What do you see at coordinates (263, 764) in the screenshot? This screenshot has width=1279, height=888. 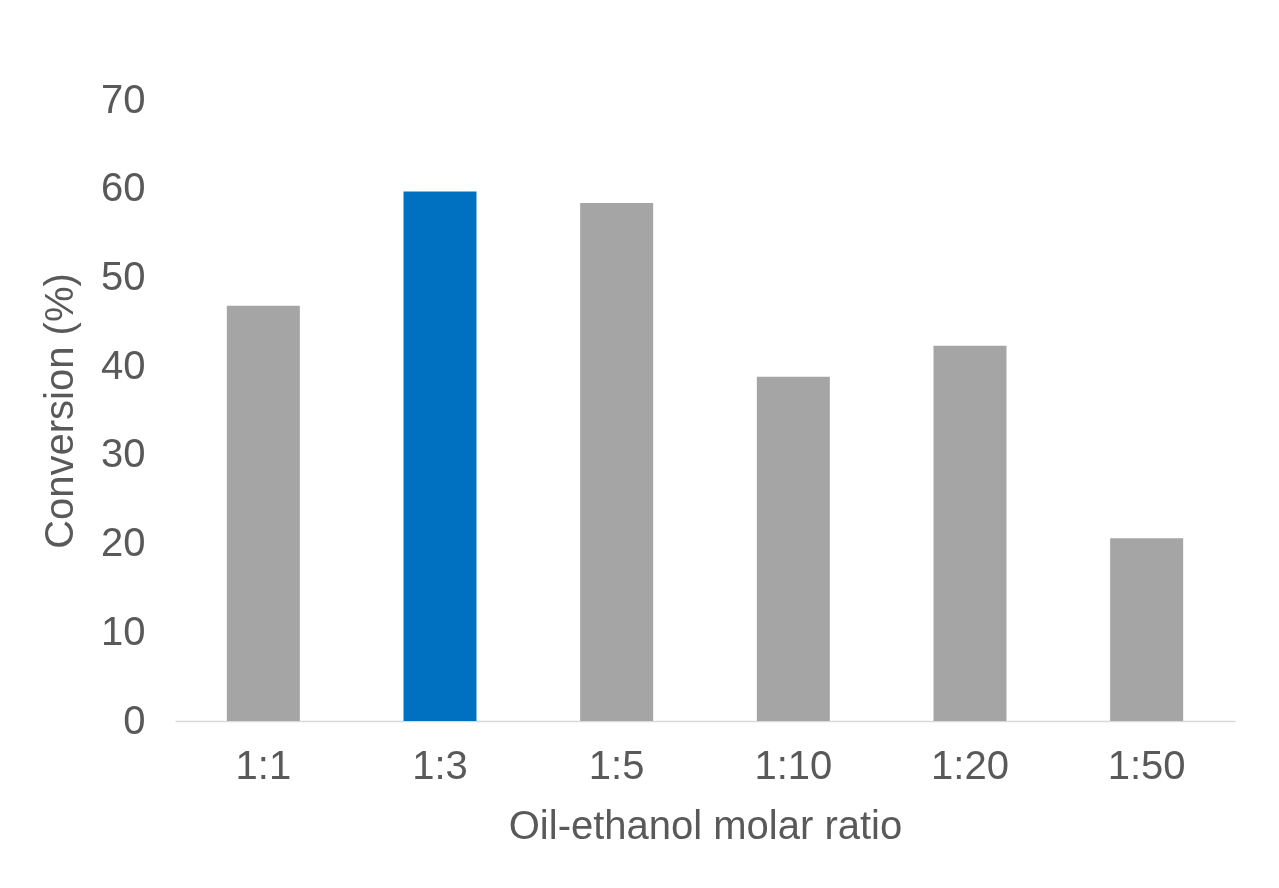 I see `x-tick-label: 1:1` at bounding box center [263, 764].